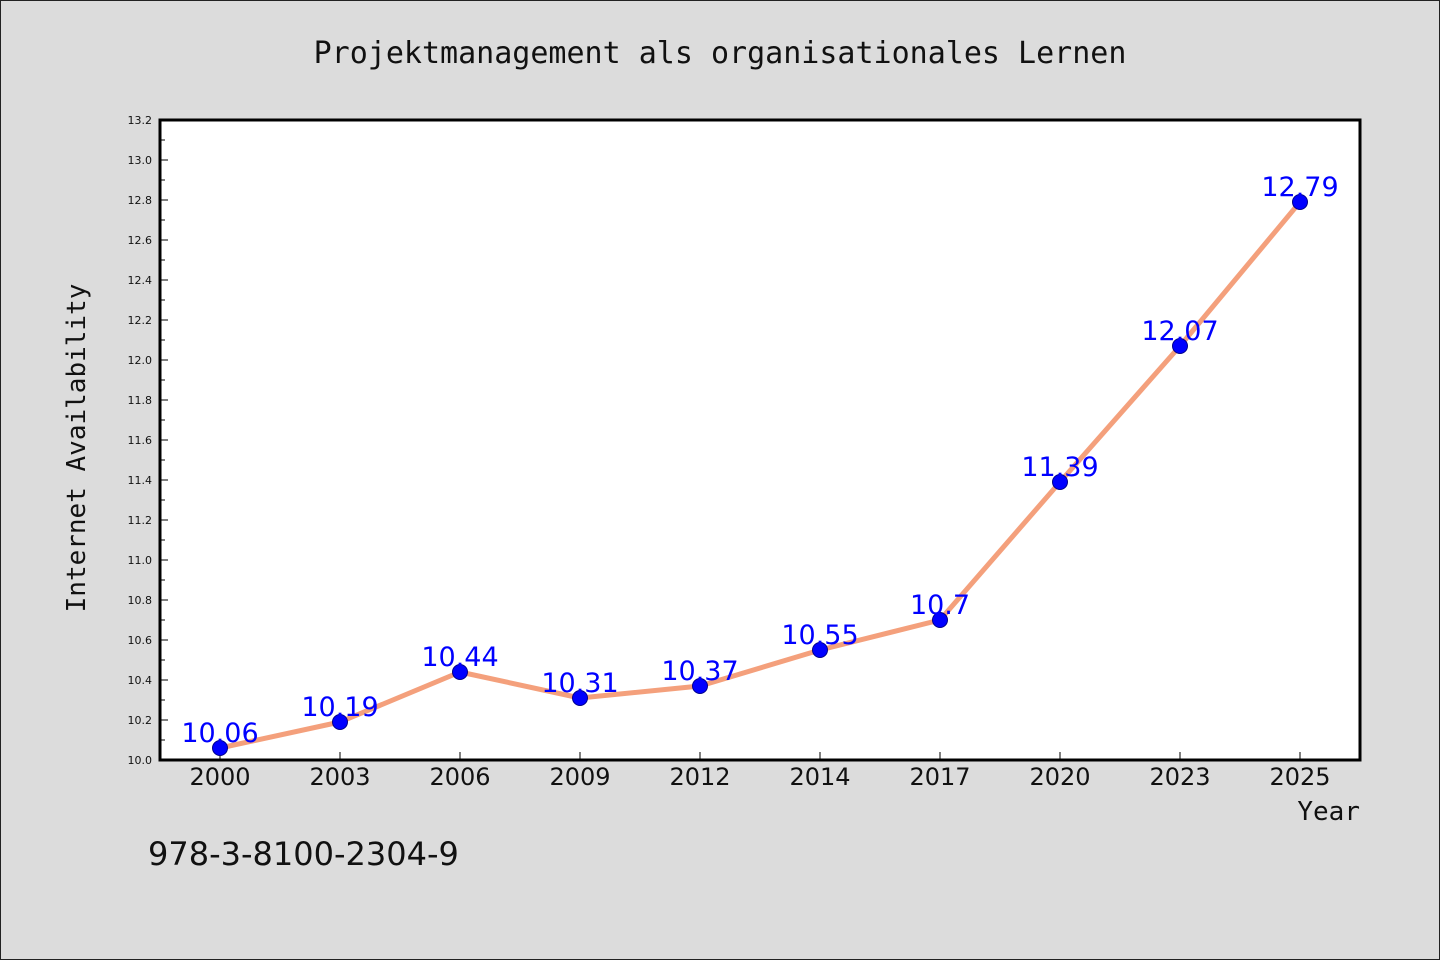  I want to click on x-tick-label: 2020, so click(1059, 777).